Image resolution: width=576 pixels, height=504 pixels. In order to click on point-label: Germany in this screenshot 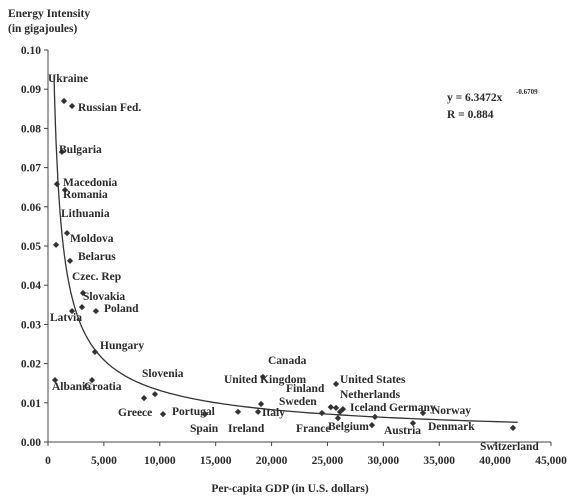, I will do `click(412, 408)`.